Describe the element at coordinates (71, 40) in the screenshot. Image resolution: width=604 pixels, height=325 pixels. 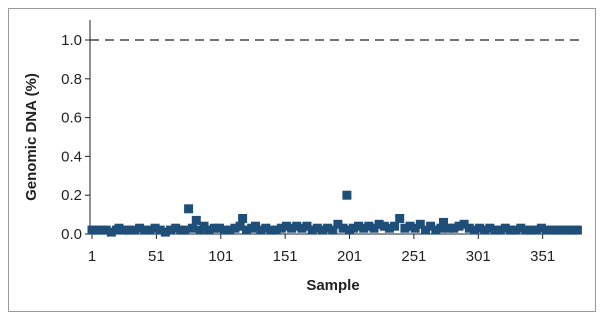
I see `y-tick-label: 1.0` at that location.